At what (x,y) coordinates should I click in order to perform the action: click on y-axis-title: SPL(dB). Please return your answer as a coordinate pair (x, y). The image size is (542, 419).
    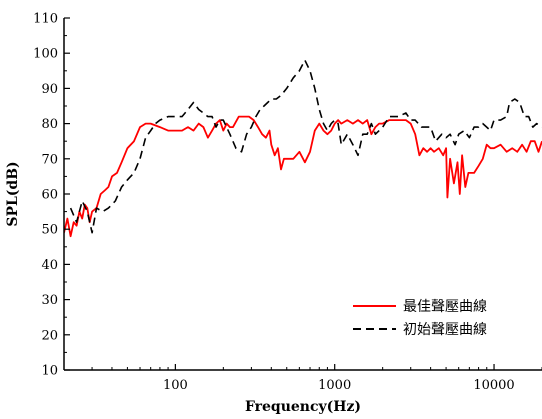
    Looking at the image, I should click on (13, 193).